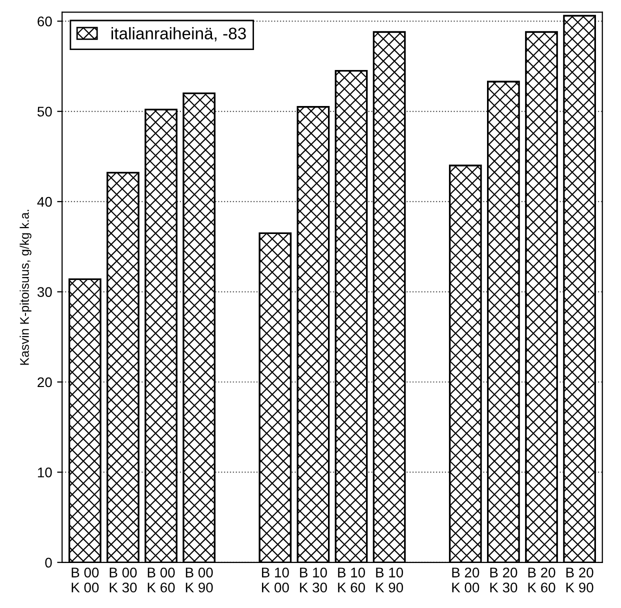 The height and width of the screenshot is (608, 621). Describe the element at coordinates (466, 580) in the screenshot. I see `x-tick-label: B 20 K 00` at that location.